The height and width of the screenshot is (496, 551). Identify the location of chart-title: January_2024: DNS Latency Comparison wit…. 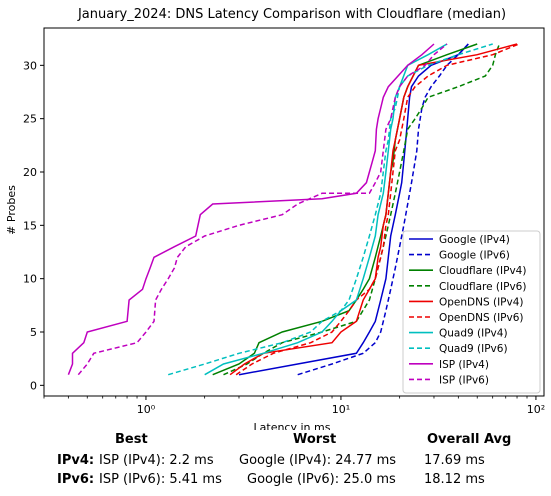
(291, 14).